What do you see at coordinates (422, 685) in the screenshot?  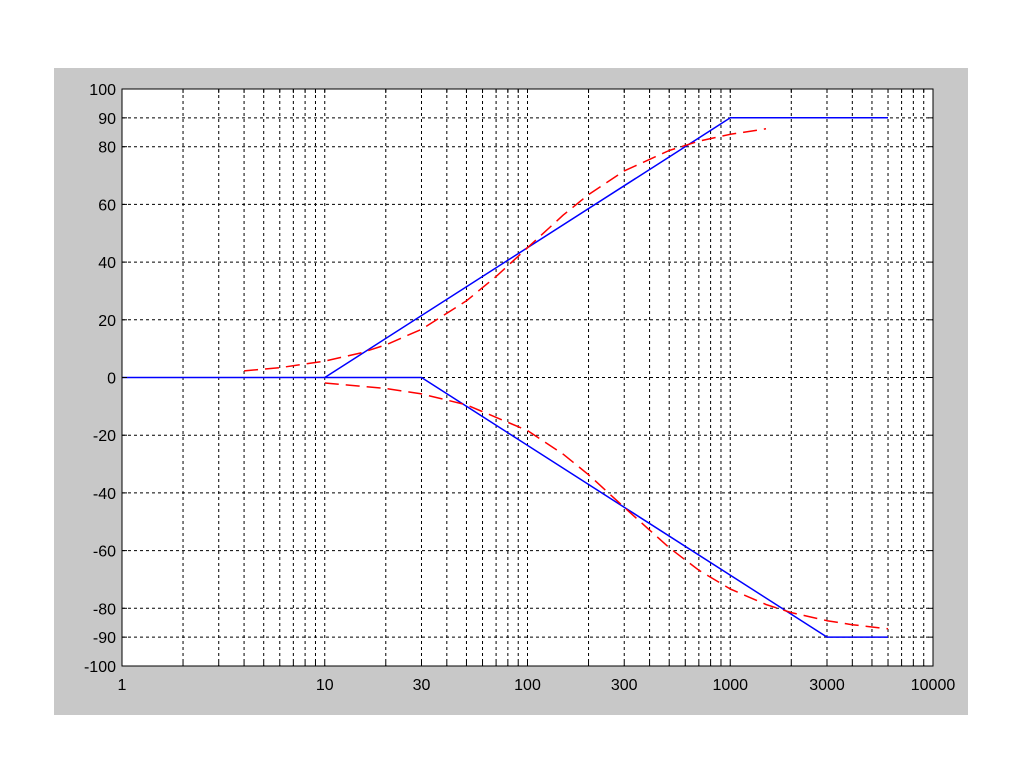 I see `x-tick-label: 30` at bounding box center [422, 685].